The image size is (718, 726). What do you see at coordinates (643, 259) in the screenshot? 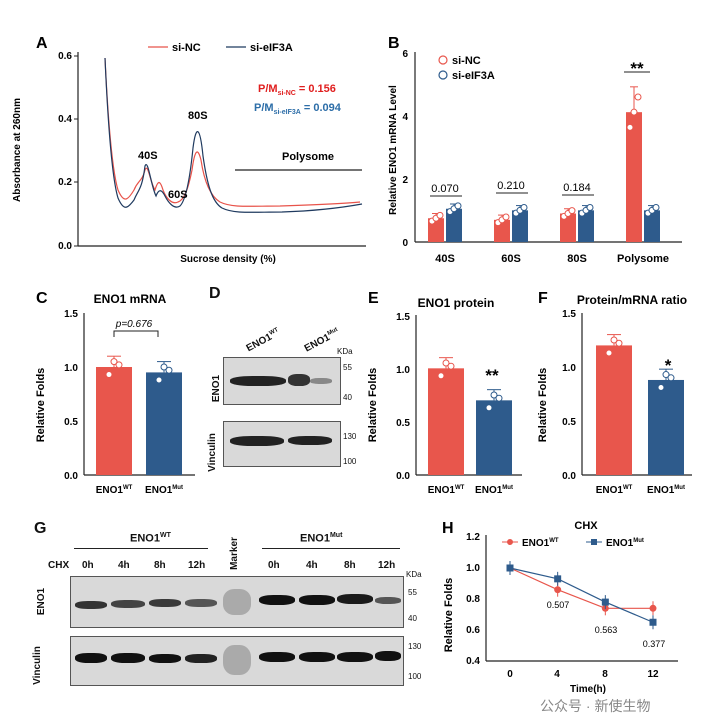
I see `panel-b-xtick: Polysome` at bounding box center [643, 259].